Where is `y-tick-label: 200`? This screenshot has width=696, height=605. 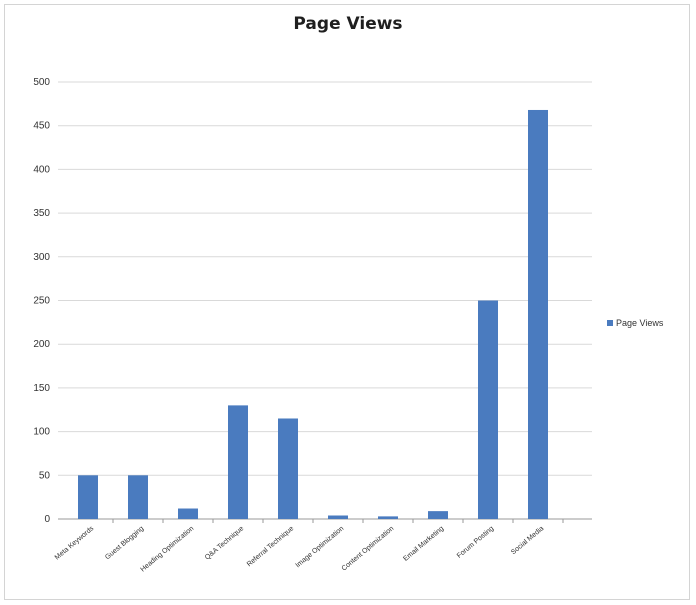 y-tick-label: 200 is located at coordinates (41, 344).